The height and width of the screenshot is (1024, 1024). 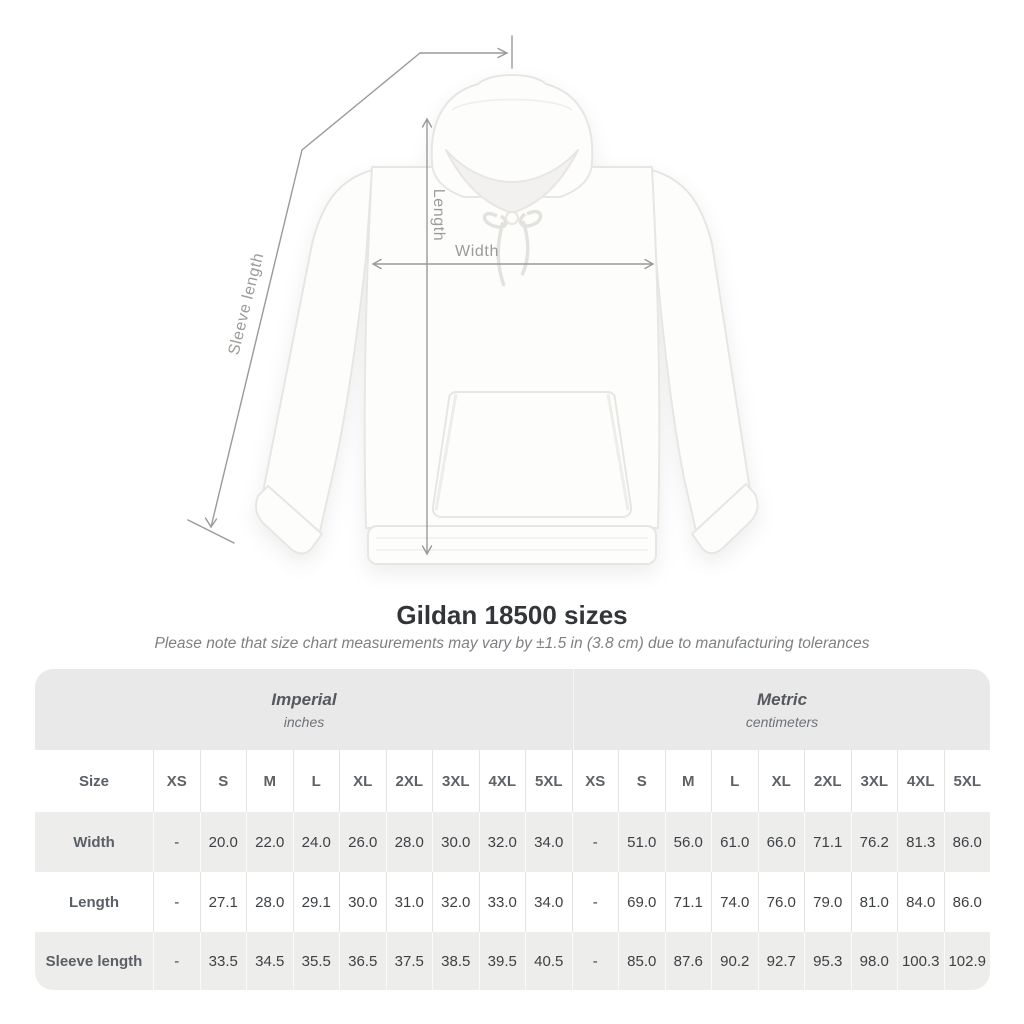 I want to click on imperial-group-subtitle: inches, so click(x=304, y=721).